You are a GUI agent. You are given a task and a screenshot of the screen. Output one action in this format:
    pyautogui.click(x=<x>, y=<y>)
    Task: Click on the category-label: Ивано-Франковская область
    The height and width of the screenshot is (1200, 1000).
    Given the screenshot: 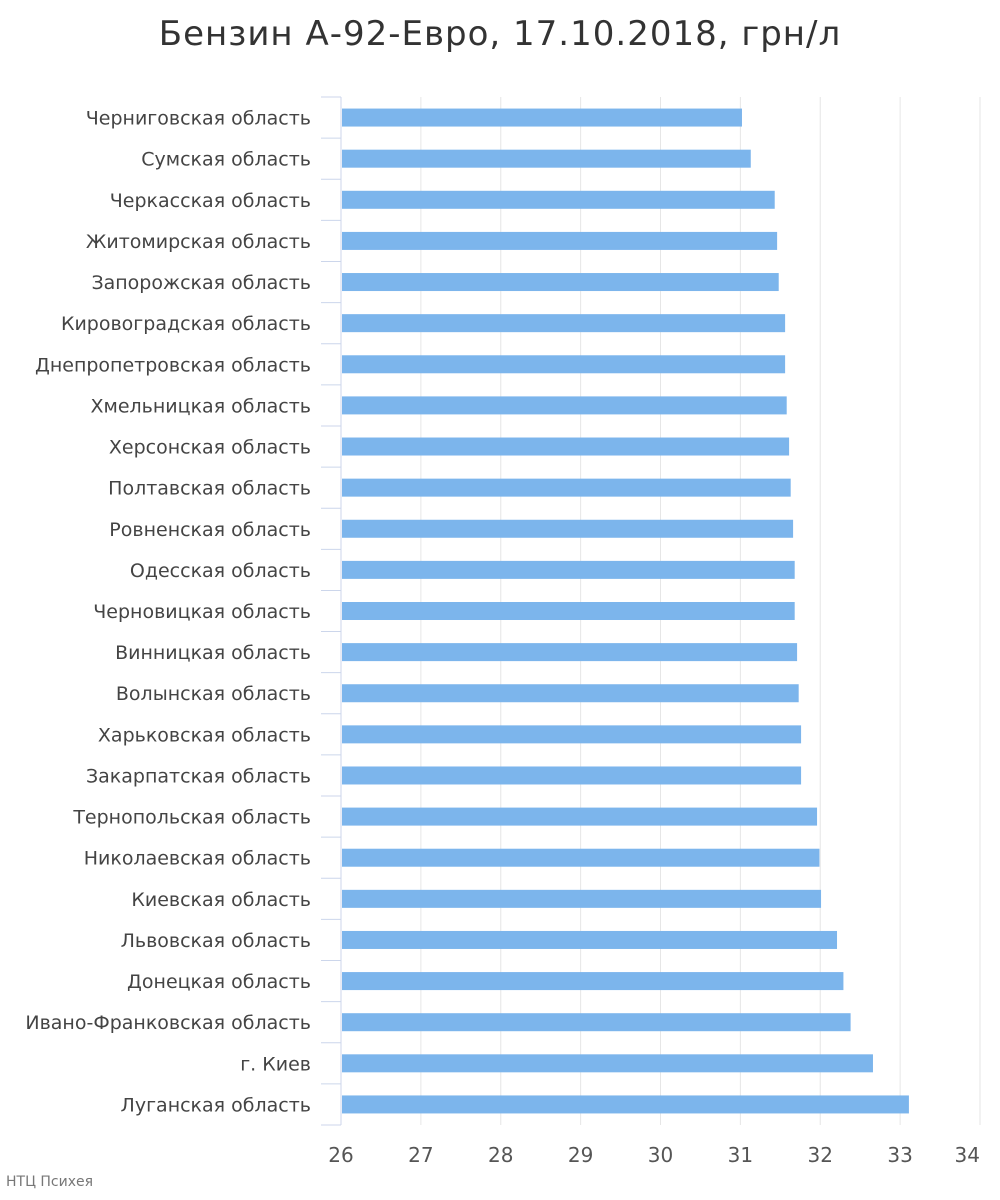 What is the action you would take?
    pyautogui.click(x=168, y=1023)
    